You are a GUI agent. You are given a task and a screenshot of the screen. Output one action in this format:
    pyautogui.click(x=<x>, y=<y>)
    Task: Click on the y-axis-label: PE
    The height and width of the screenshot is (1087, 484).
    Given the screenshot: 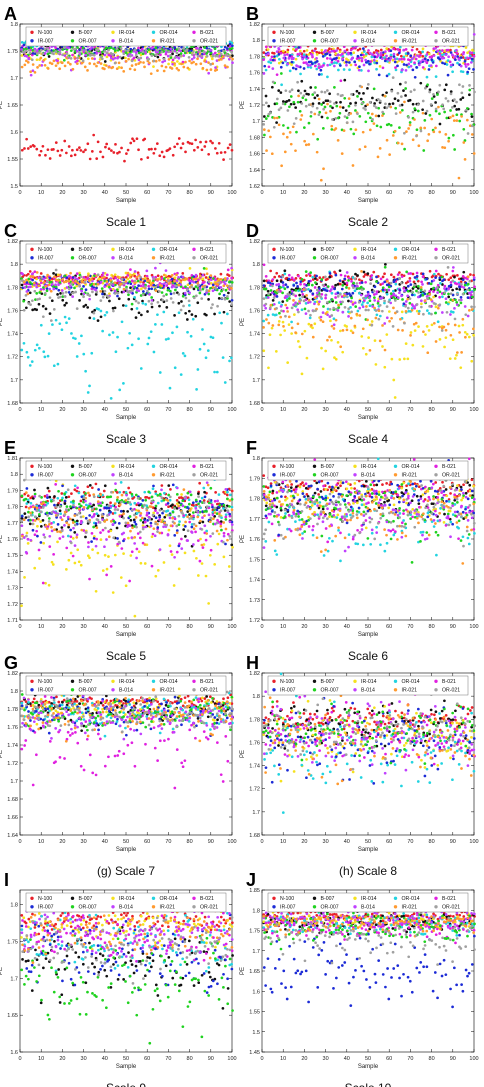 What is the action you would take?
    pyautogui.click(x=2, y=539)
    